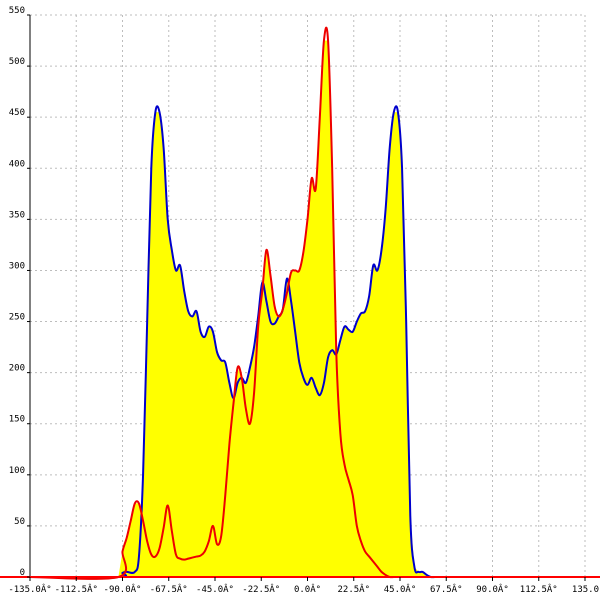  What do you see at coordinates (22, 573) in the screenshot?
I see `y-tick-label: 0` at bounding box center [22, 573].